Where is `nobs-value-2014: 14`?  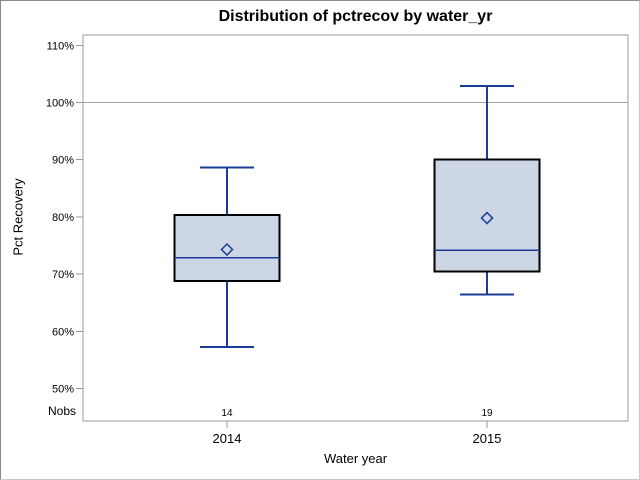 nobs-value-2014: 14 is located at coordinates (227, 413).